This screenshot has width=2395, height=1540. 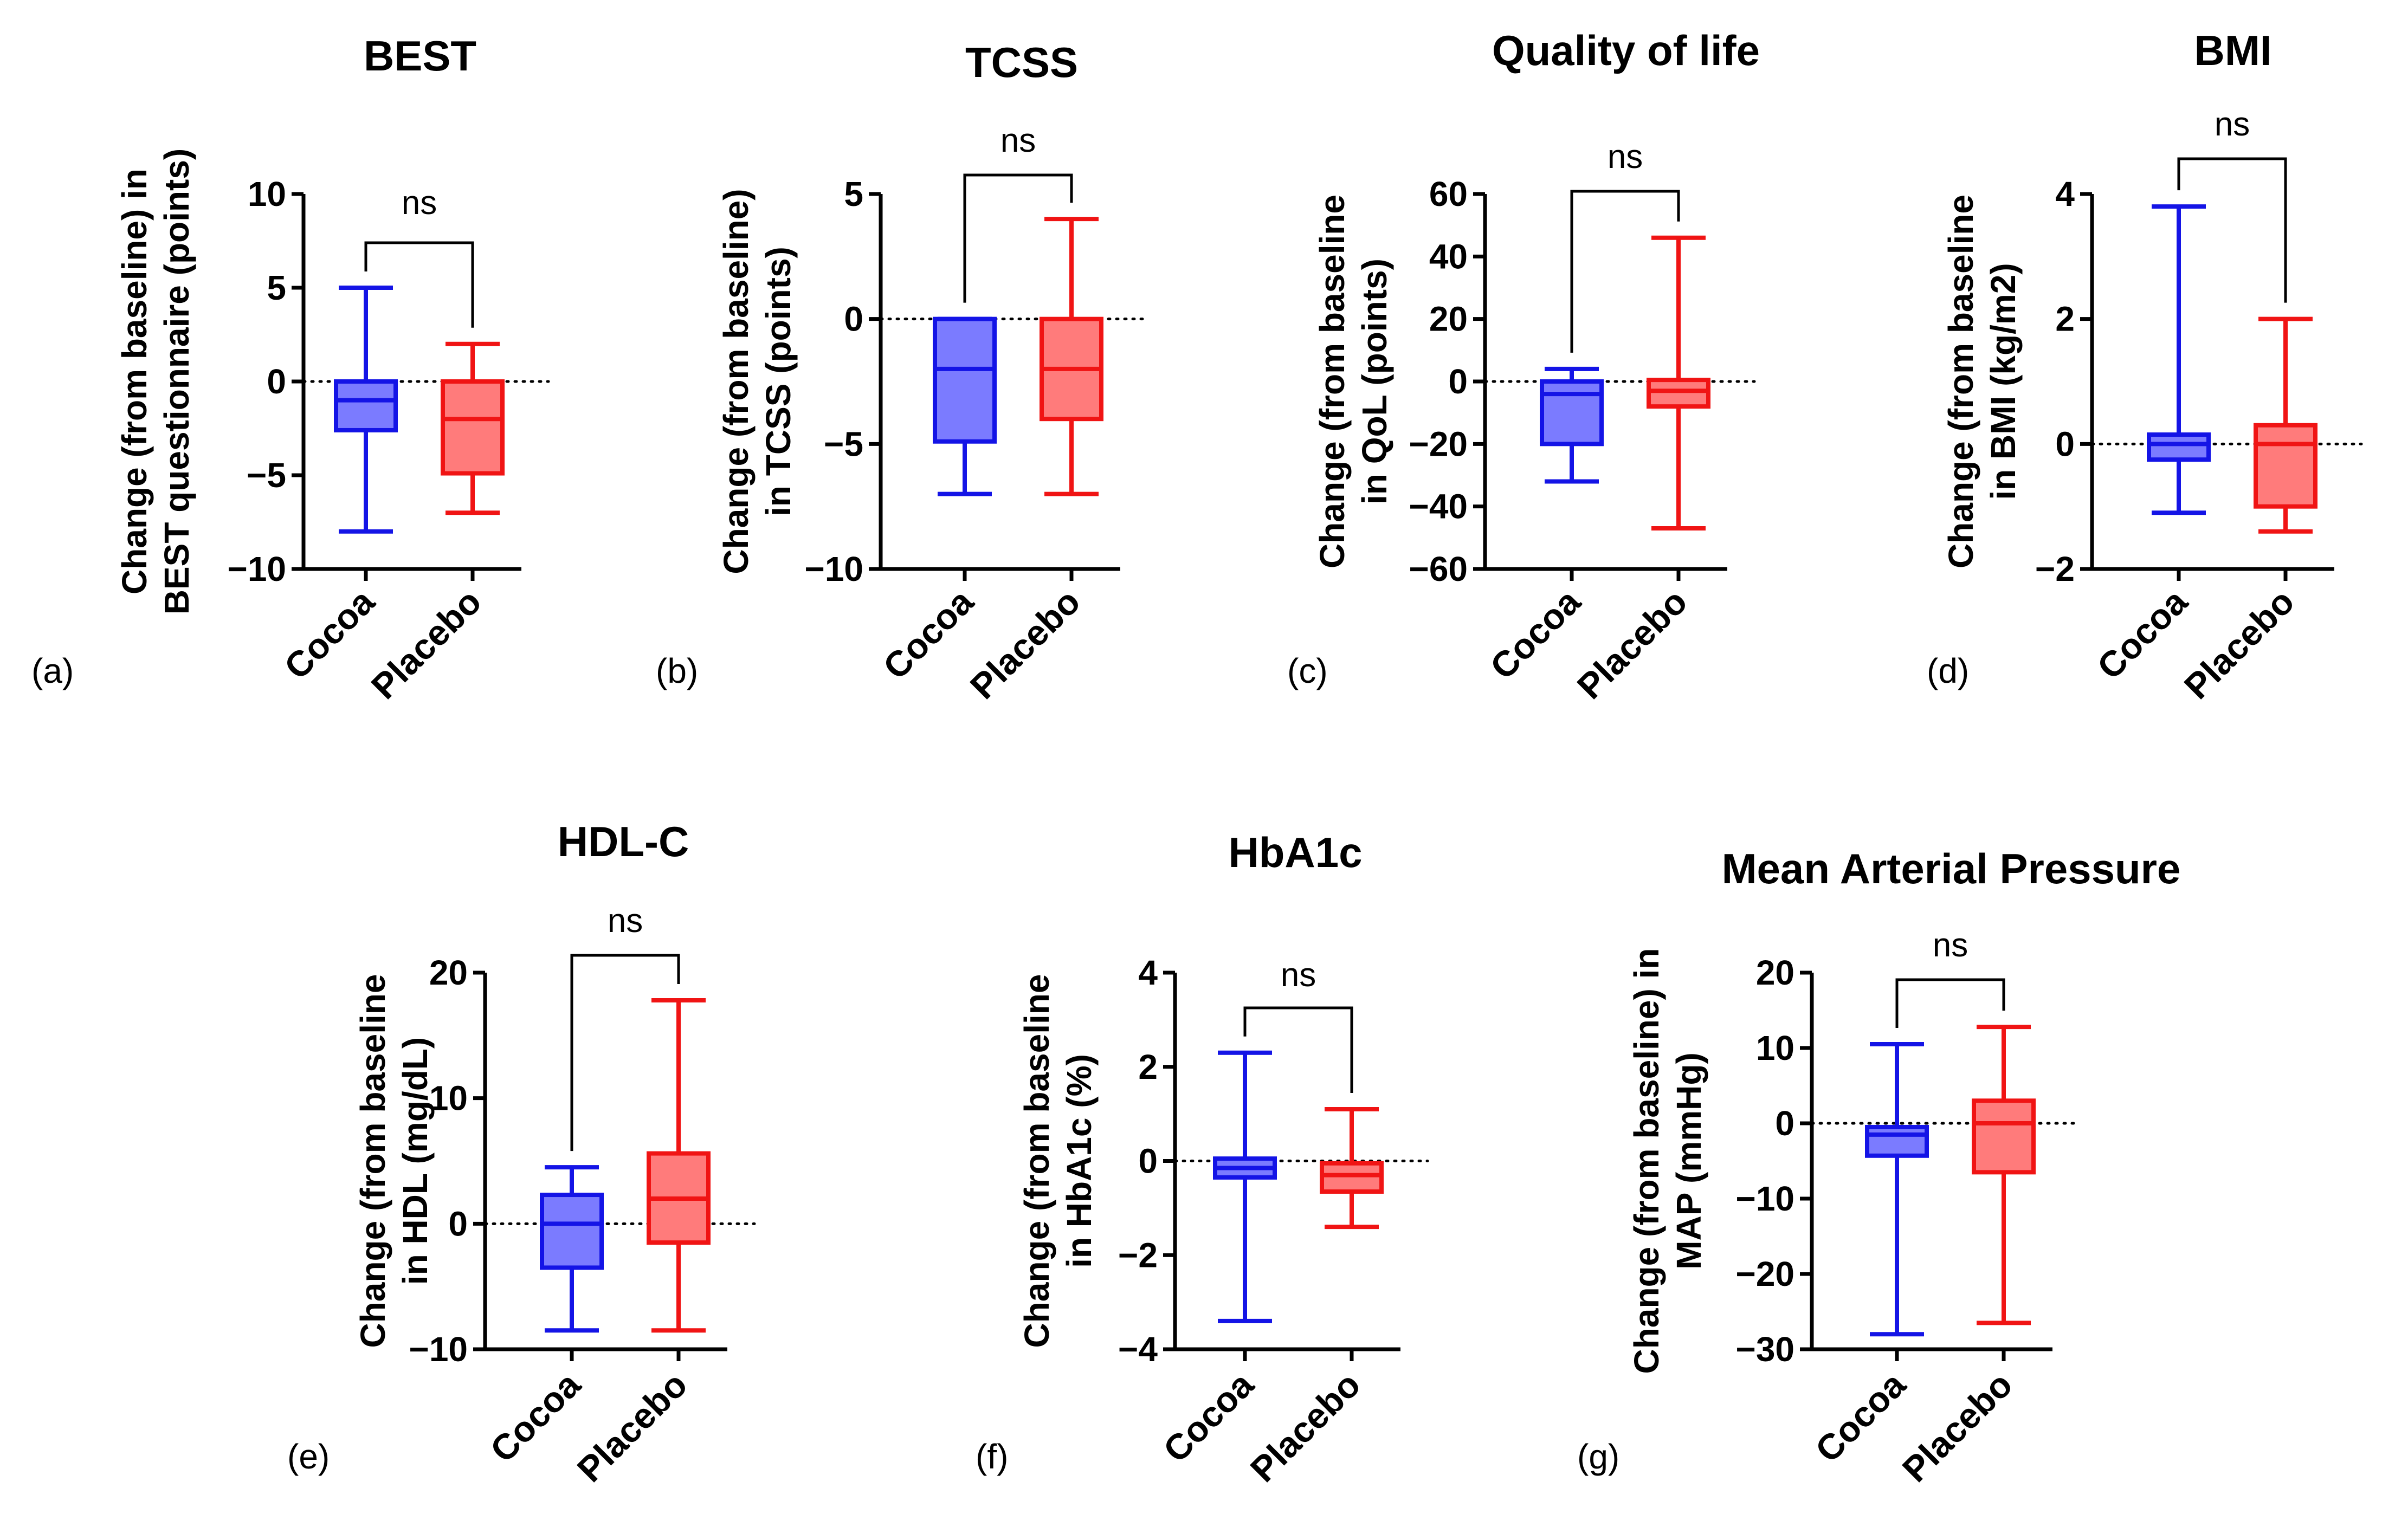 What do you see at coordinates (1688, 1161) in the screenshot?
I see `y-axis-label: MAP (mmHg)` at bounding box center [1688, 1161].